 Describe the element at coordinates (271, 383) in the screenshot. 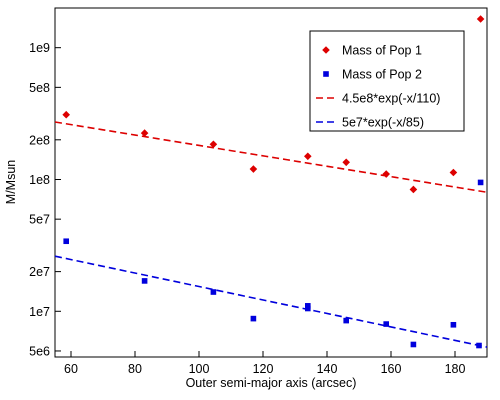

I see `x-axis-label: Outer semi-major axis (arcsec)` at that location.